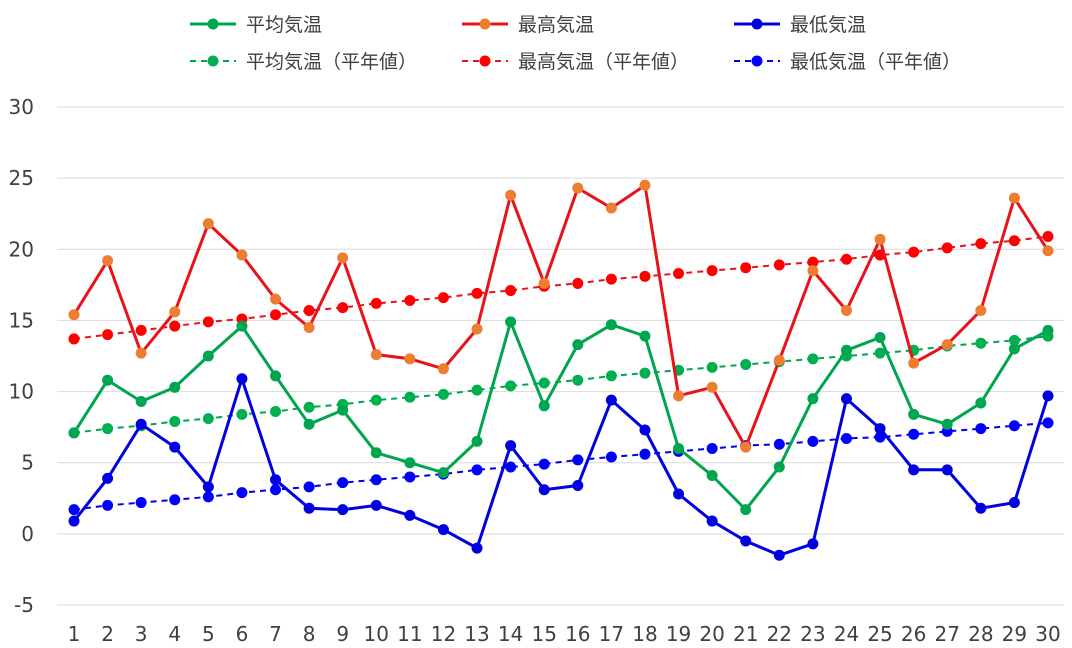 This screenshot has height=648, width=1072. I want to click on x-tick-label: 27, so click(947, 634).